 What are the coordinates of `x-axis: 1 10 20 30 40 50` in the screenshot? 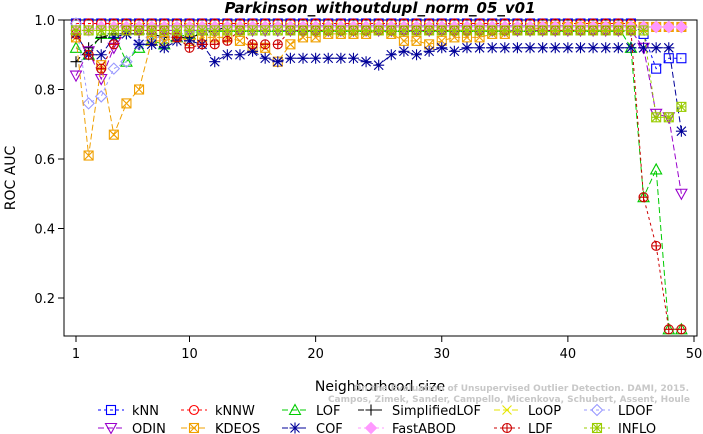 It's located at (387, 349).